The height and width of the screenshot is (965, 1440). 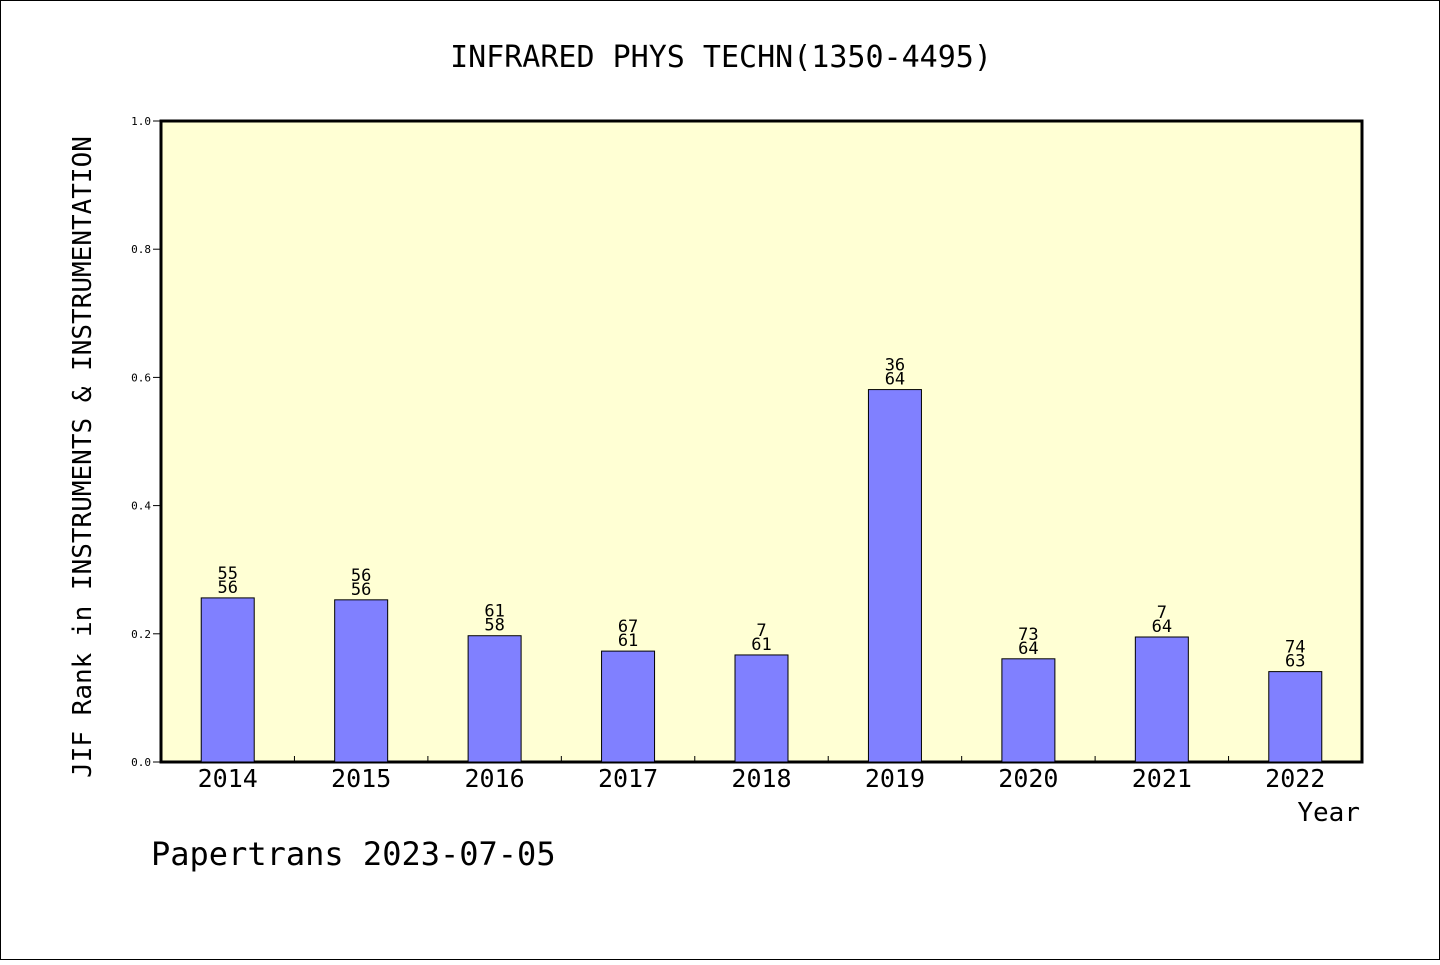 What do you see at coordinates (146, 442) in the screenshot?
I see `y-axis: 0.0 0.2 0.4 0.6 0.8 1.0` at bounding box center [146, 442].